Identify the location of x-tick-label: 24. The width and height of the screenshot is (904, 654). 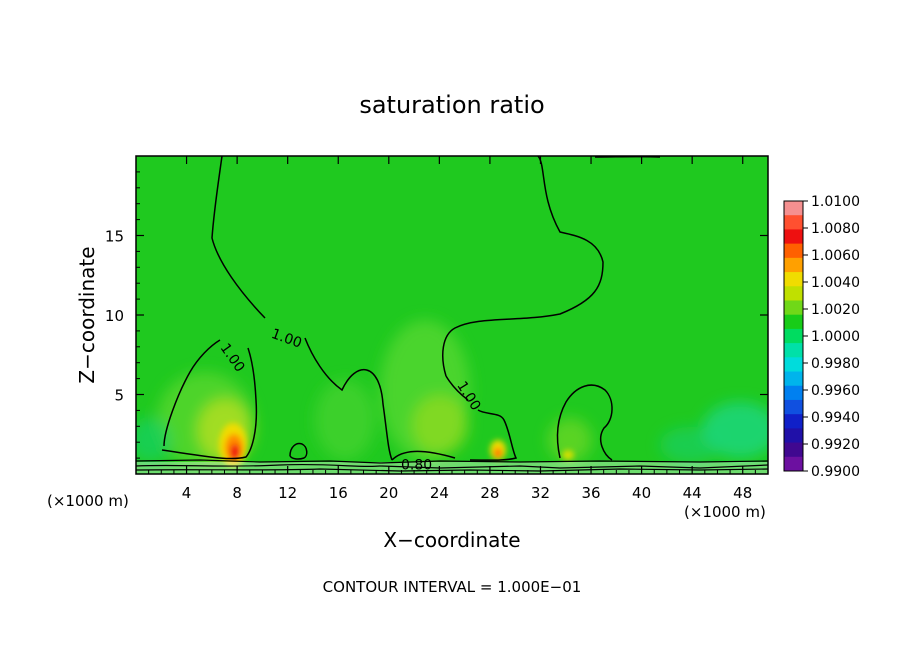
(439, 493).